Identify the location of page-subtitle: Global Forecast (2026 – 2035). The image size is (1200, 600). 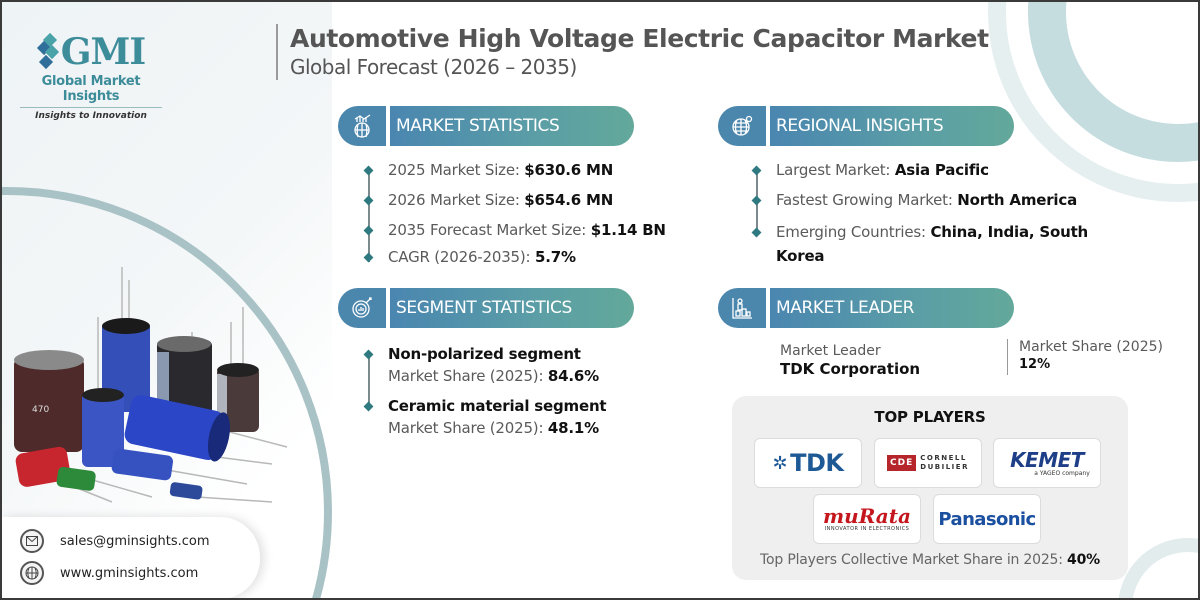
(433, 67).